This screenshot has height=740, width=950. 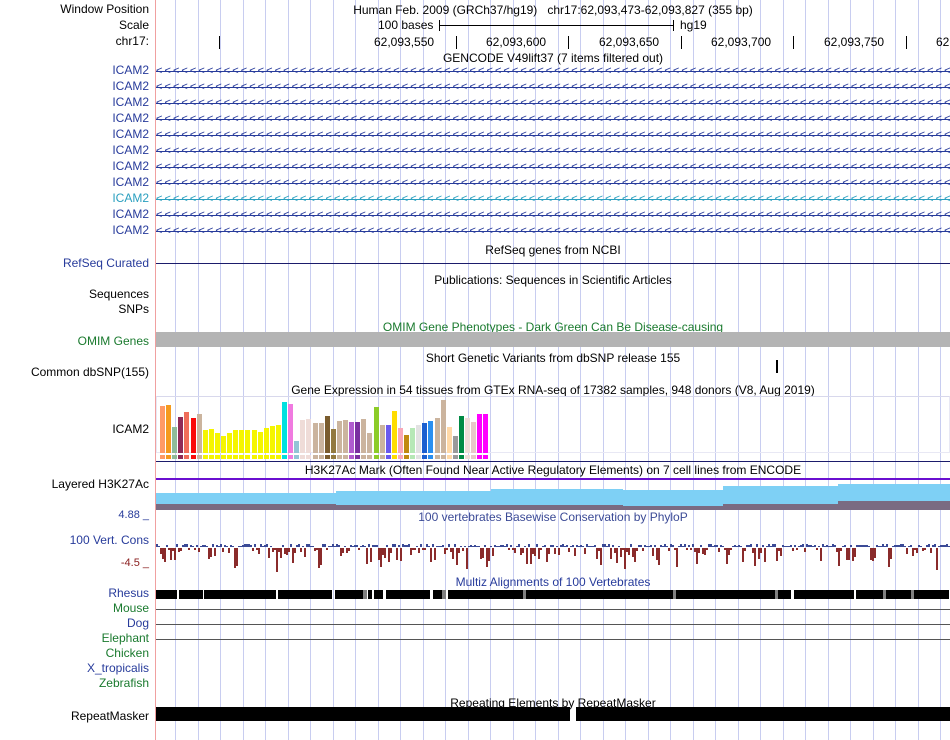 What do you see at coordinates (130, 608) in the screenshot?
I see `multiz-species-label: Mouse` at bounding box center [130, 608].